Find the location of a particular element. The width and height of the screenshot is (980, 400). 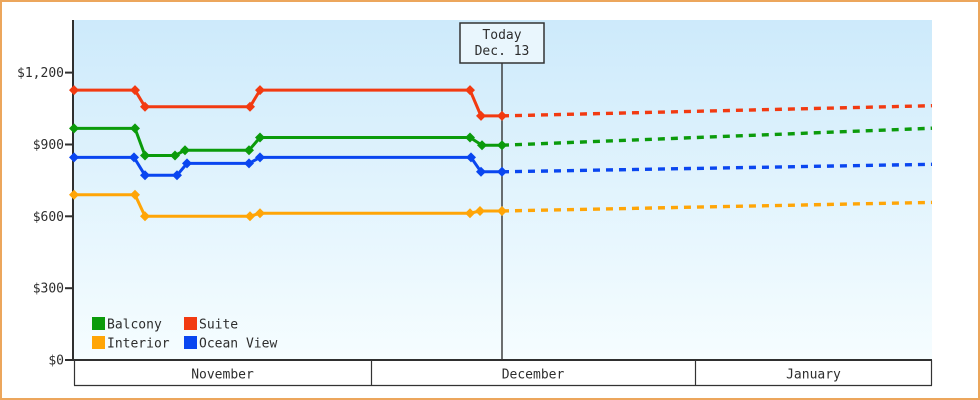

y-tick-label-600: $600 is located at coordinates (48, 217).